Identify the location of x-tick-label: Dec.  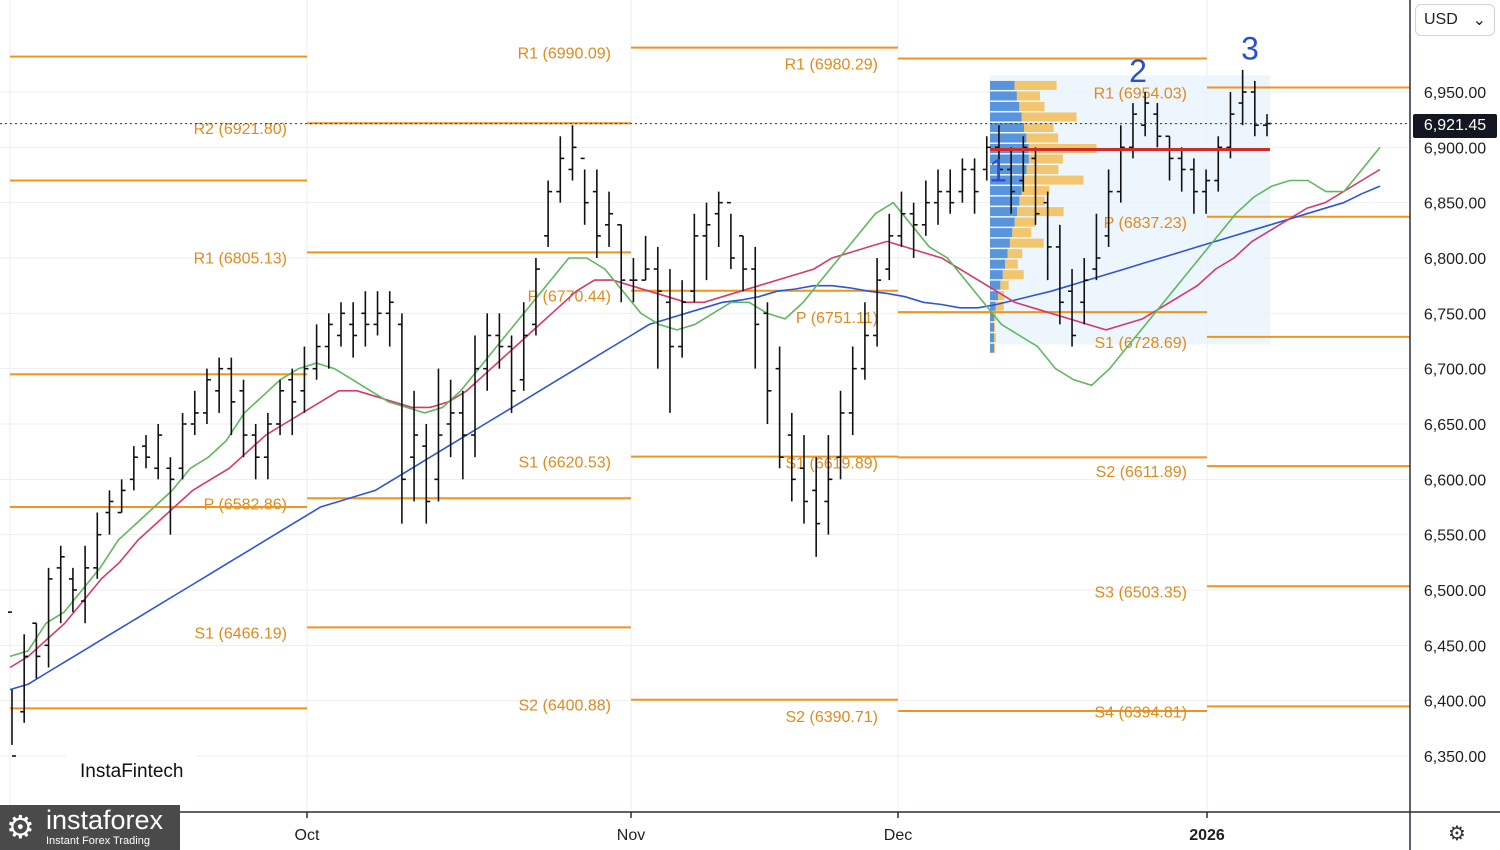
(898, 835).